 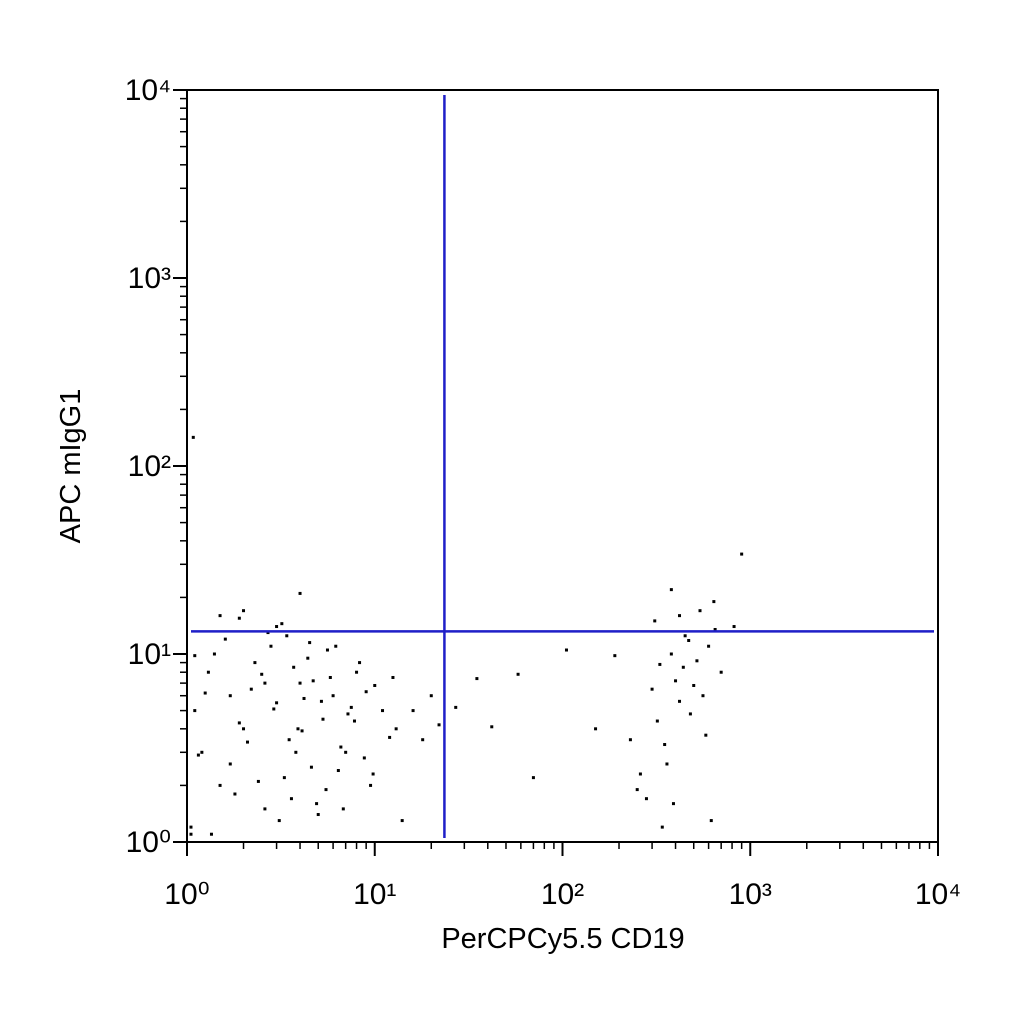 What do you see at coordinates (562, 894) in the screenshot?
I see `x-tick-label: 10²` at bounding box center [562, 894].